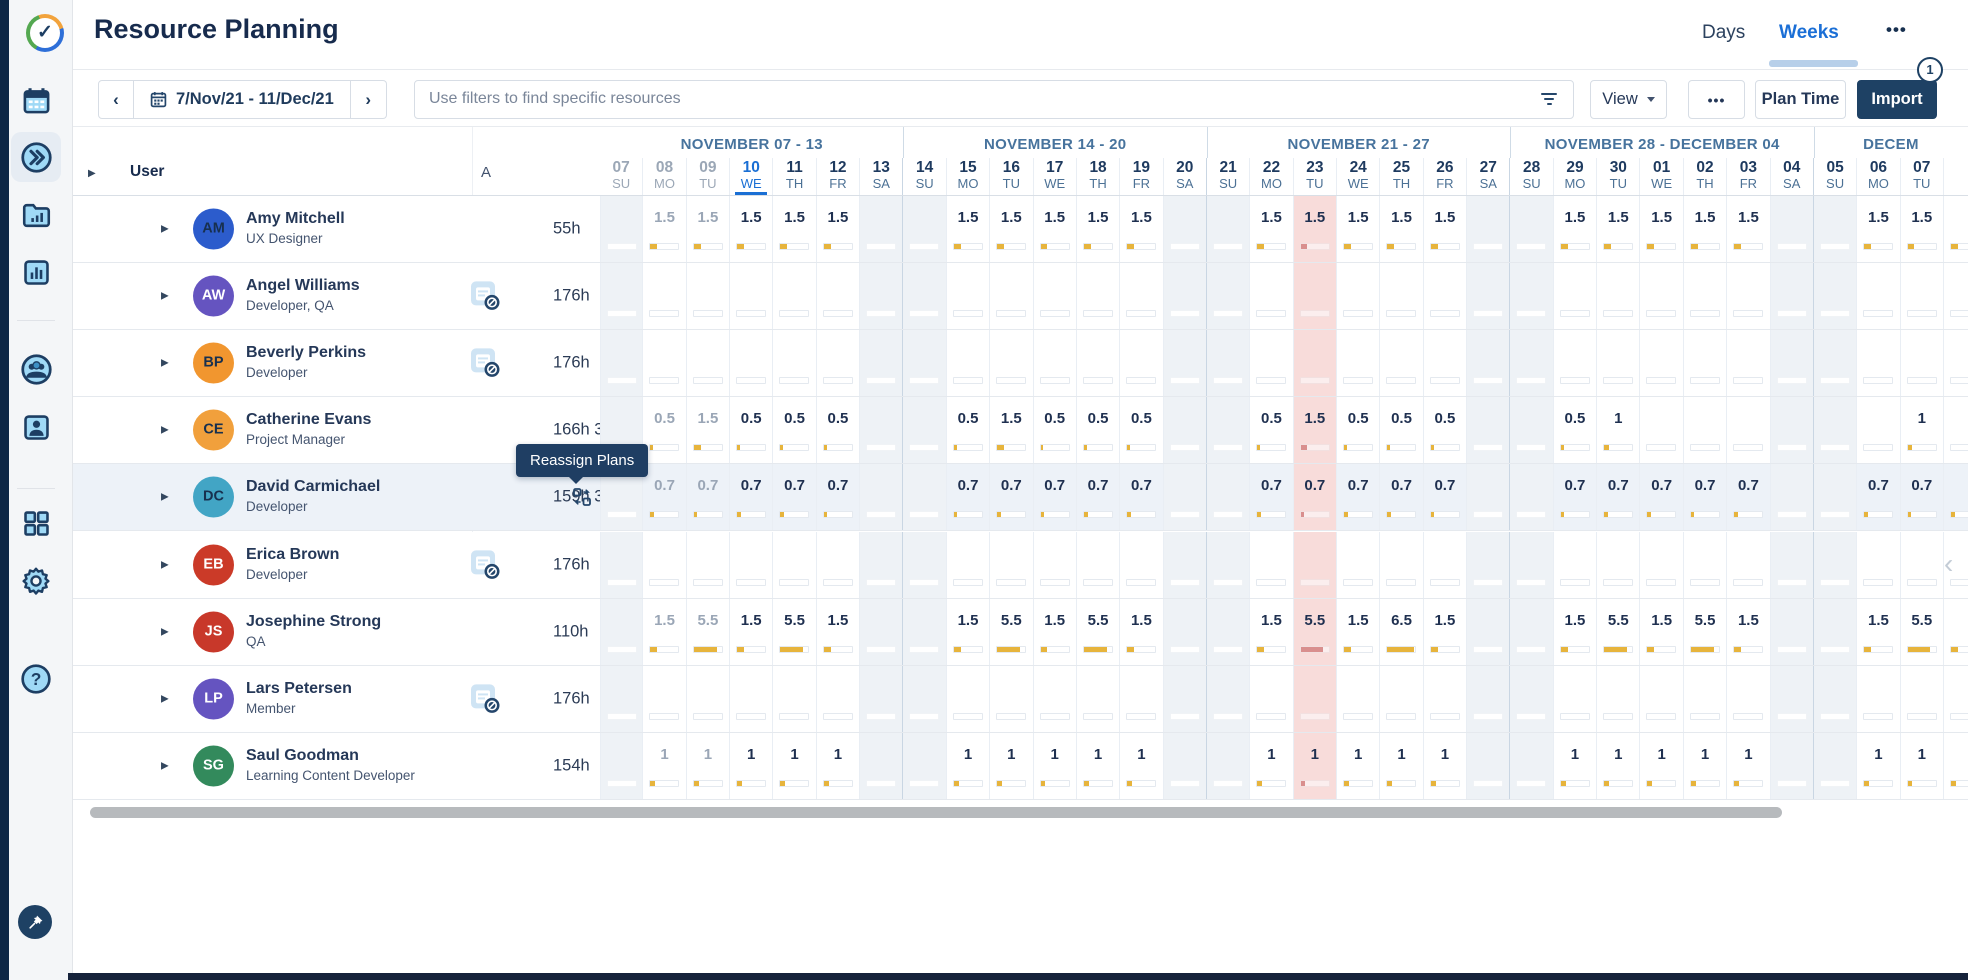 The width and height of the screenshot is (1968, 980). Describe the element at coordinates (1142, 176) in the screenshot. I see `day-header-cell: 19 FR` at that location.